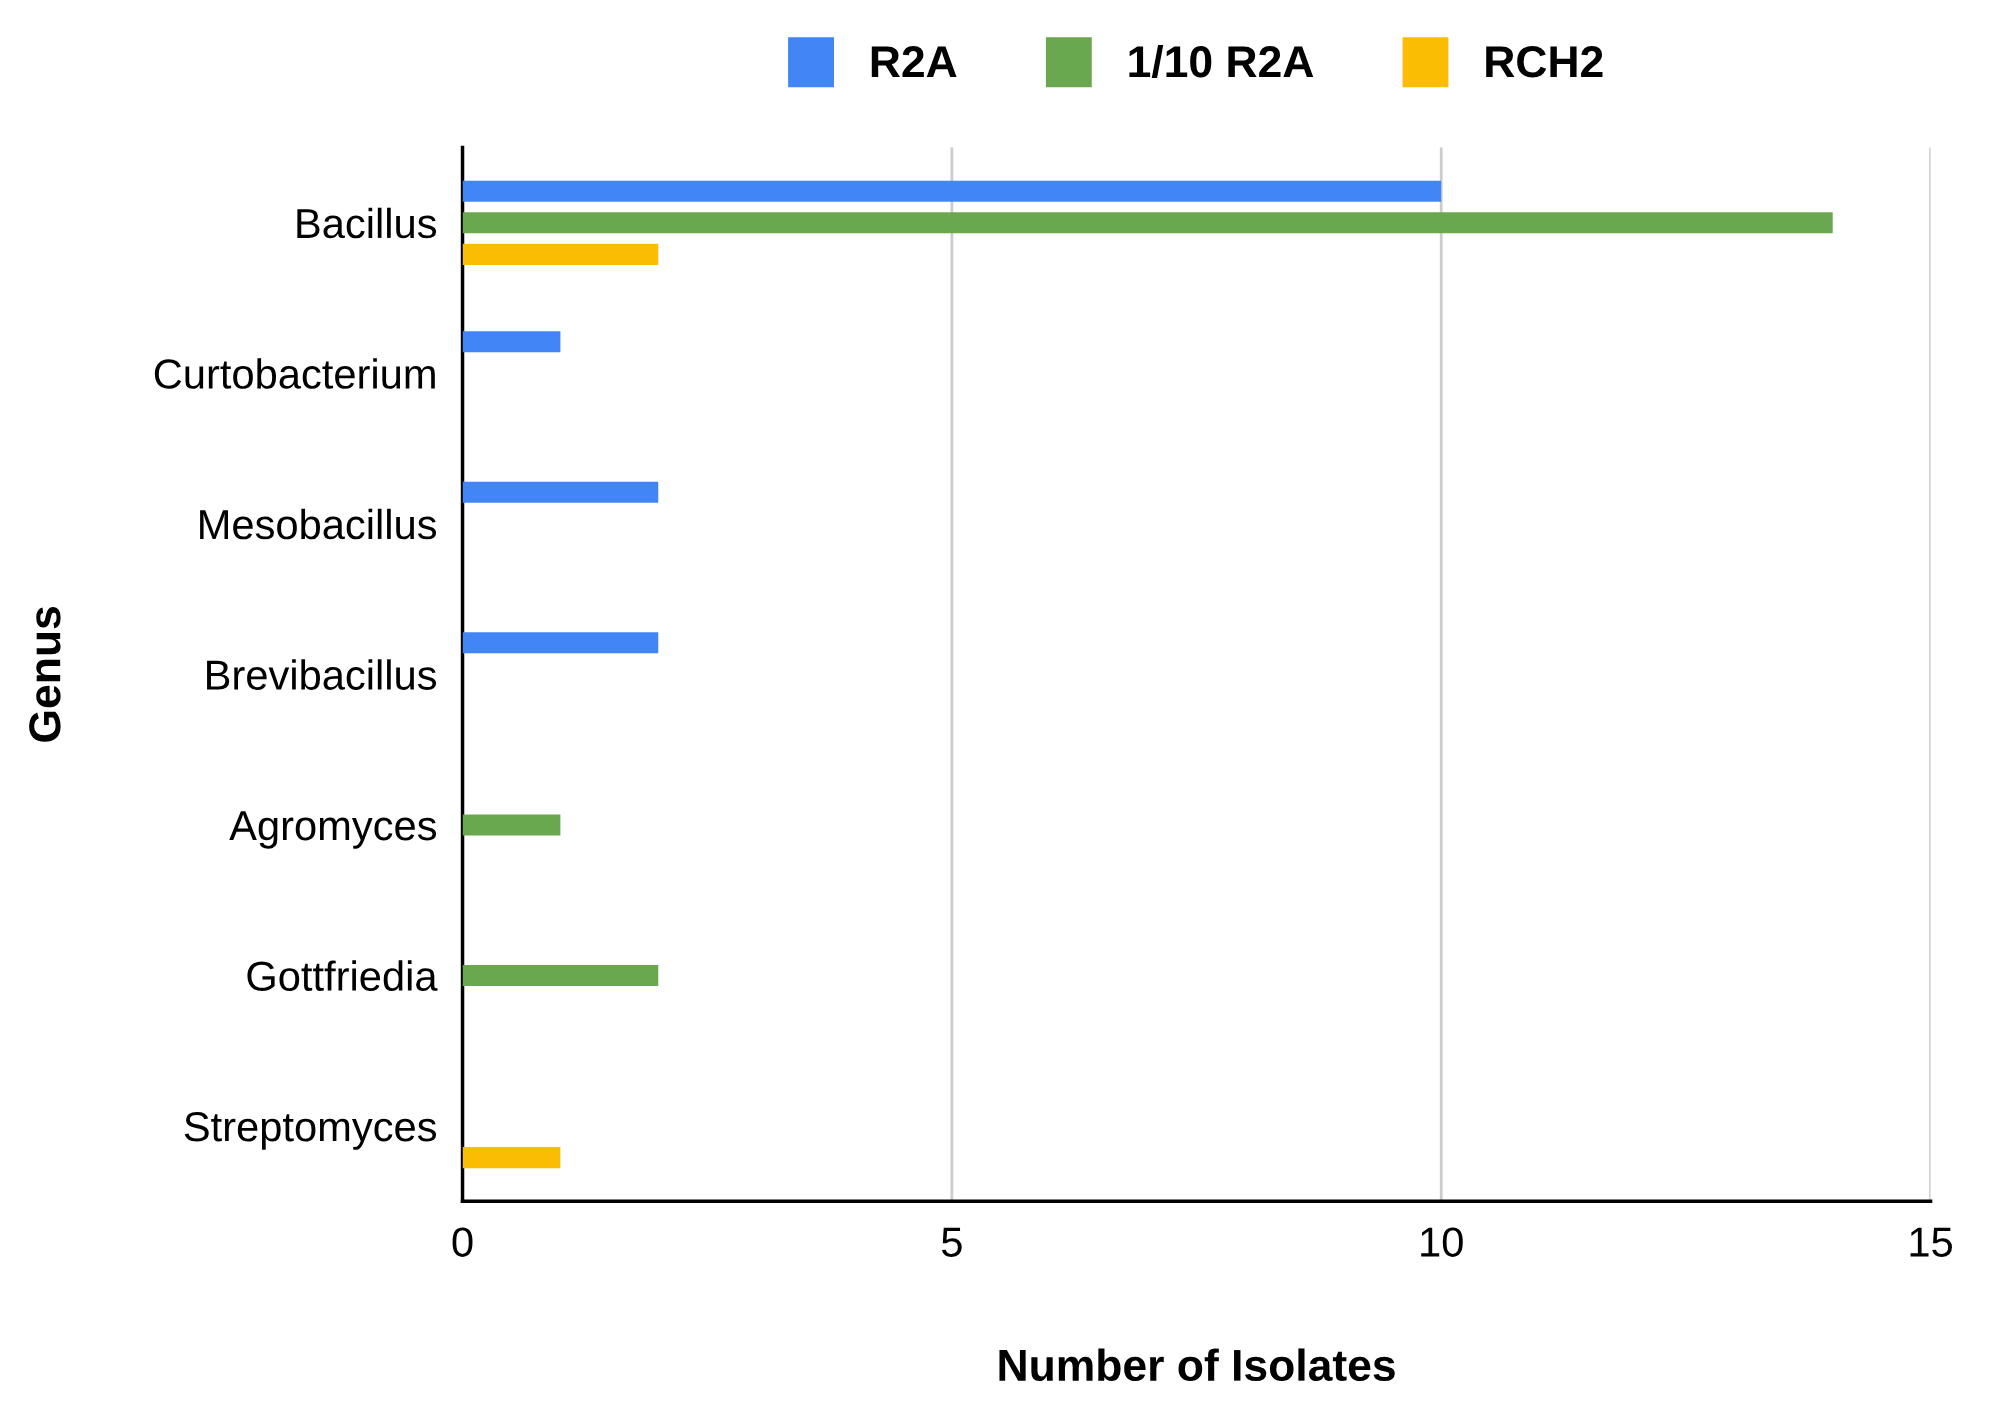 The width and height of the screenshot is (2011, 1405). I want to click on y-tick-label: Streptomyces, so click(310, 1131).